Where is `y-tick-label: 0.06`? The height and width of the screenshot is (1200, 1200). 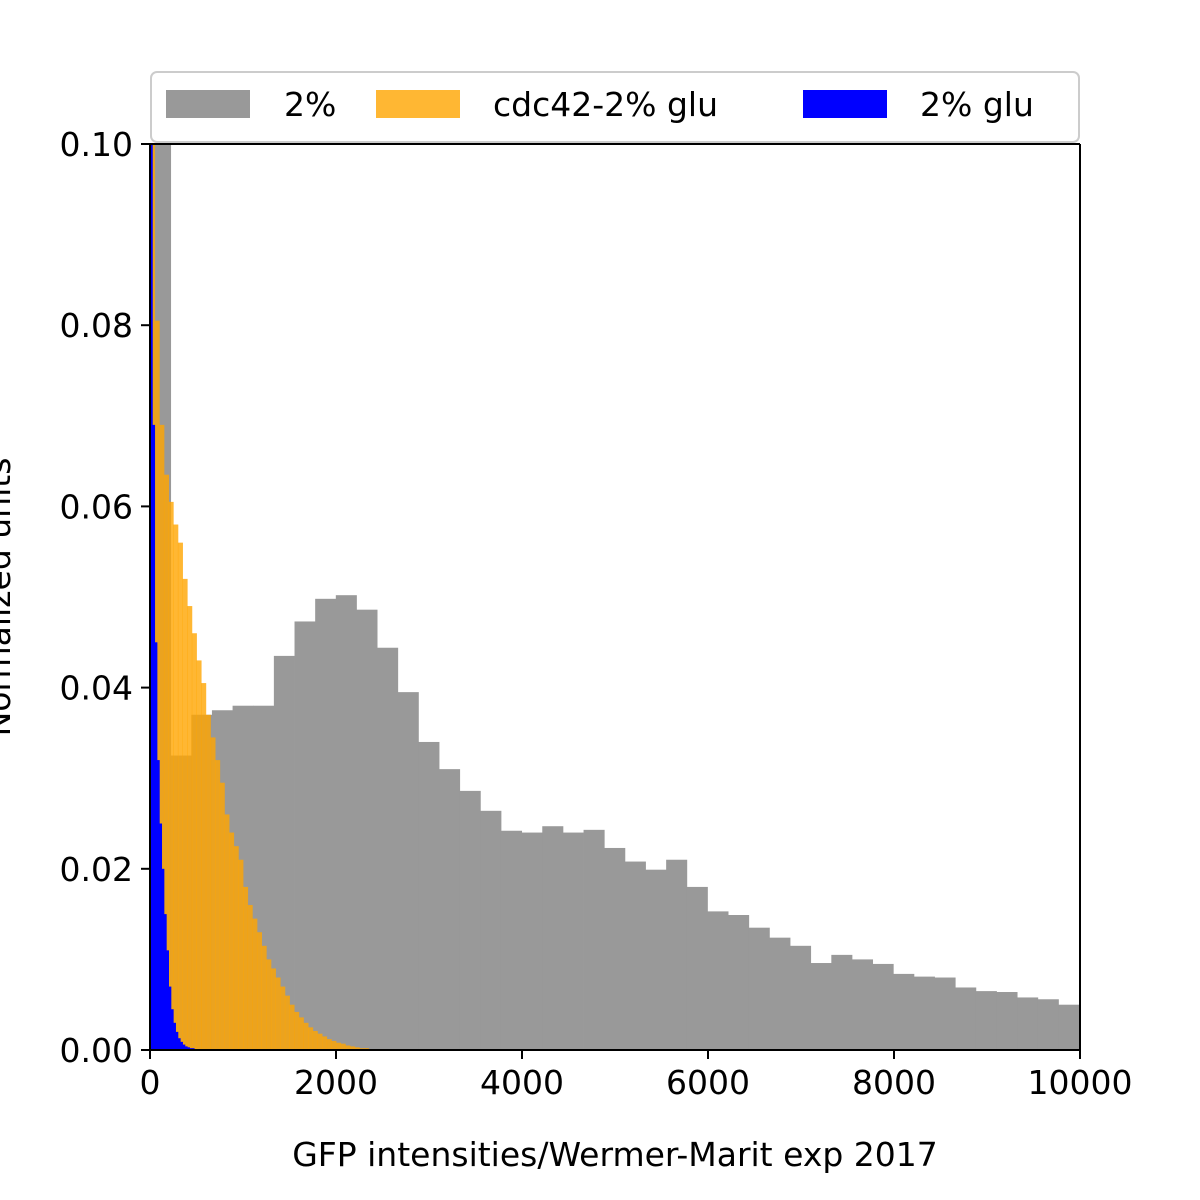
y-tick-label: 0.06 is located at coordinates (96, 506).